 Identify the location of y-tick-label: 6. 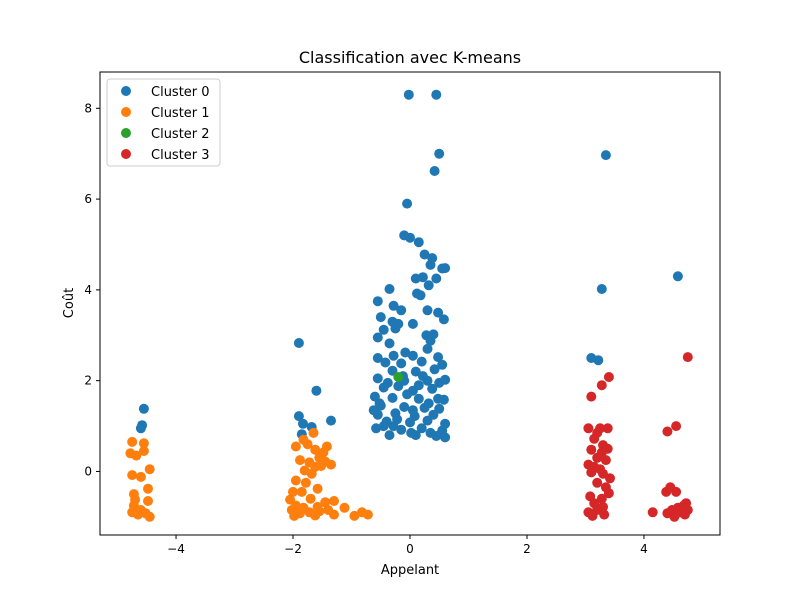
(88, 199).